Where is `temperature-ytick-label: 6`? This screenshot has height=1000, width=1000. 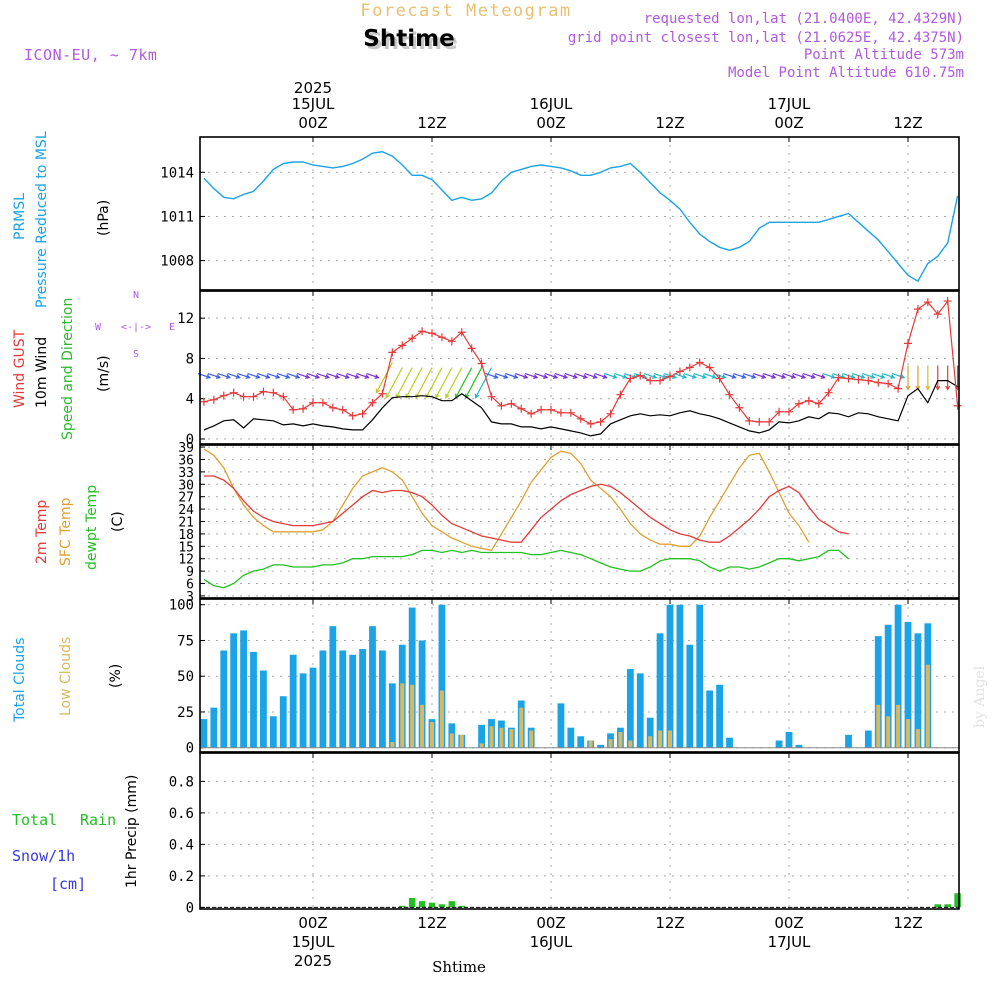 temperature-ytick-label: 6 is located at coordinates (190, 585).